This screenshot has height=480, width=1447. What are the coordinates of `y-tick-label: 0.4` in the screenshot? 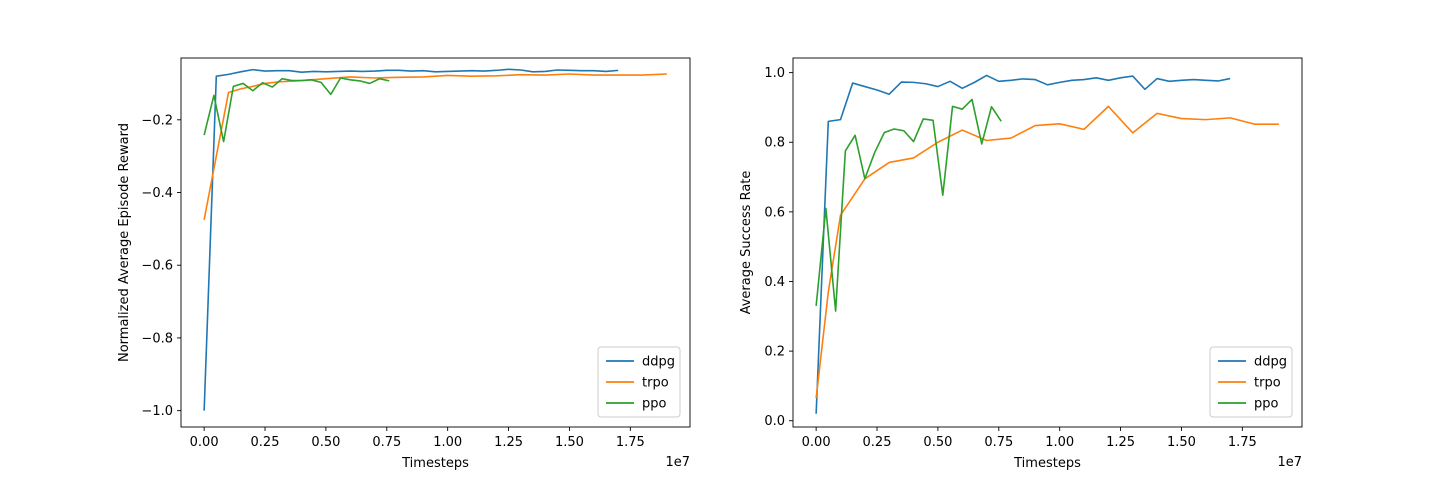 It's located at (774, 282).